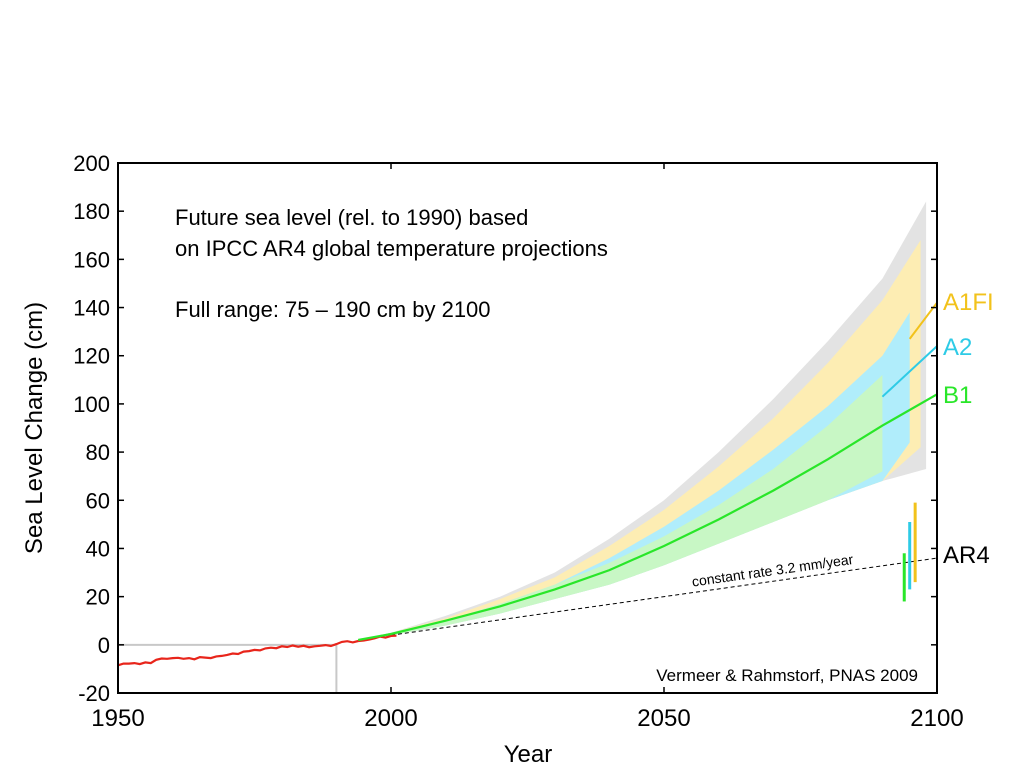  I want to click on x-tick-label: 2050, so click(663, 718).